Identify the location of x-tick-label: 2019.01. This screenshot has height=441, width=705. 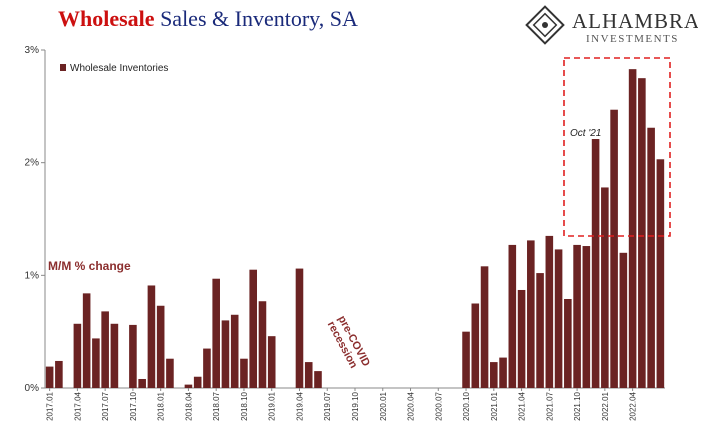
(272, 405).